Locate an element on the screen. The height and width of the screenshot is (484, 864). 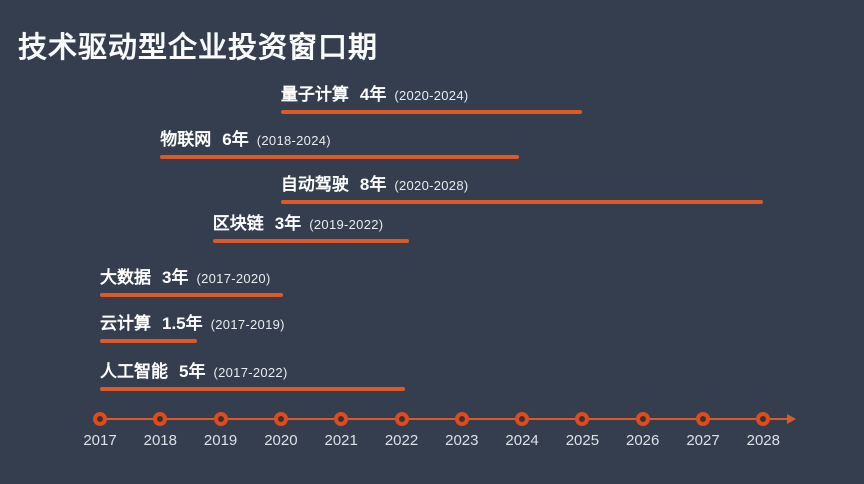
year-label: 2024 is located at coordinates (522, 440).